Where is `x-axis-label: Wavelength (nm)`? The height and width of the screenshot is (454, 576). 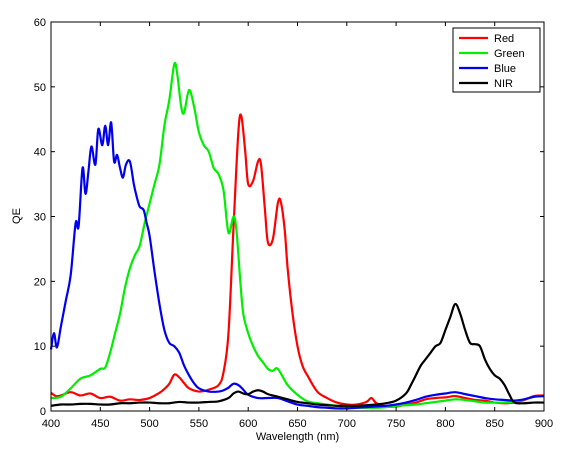
x-axis-label: Wavelength (nm) is located at coordinates (297, 437).